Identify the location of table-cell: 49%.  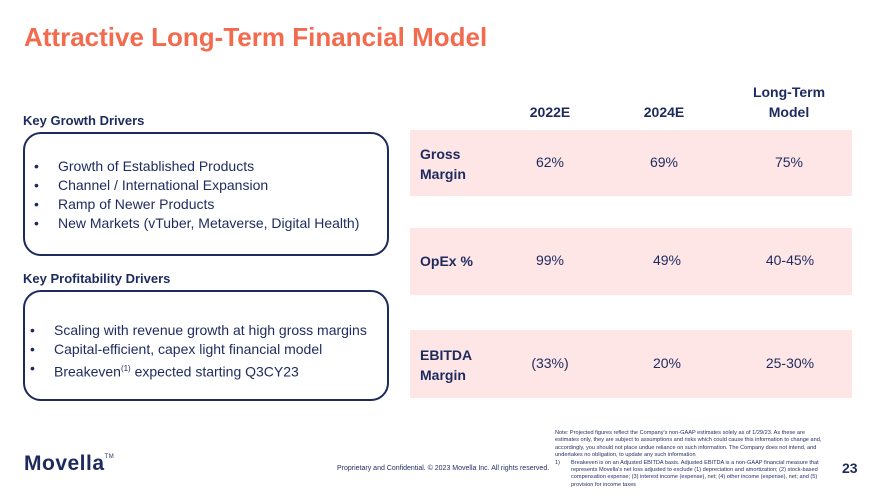
(667, 260).